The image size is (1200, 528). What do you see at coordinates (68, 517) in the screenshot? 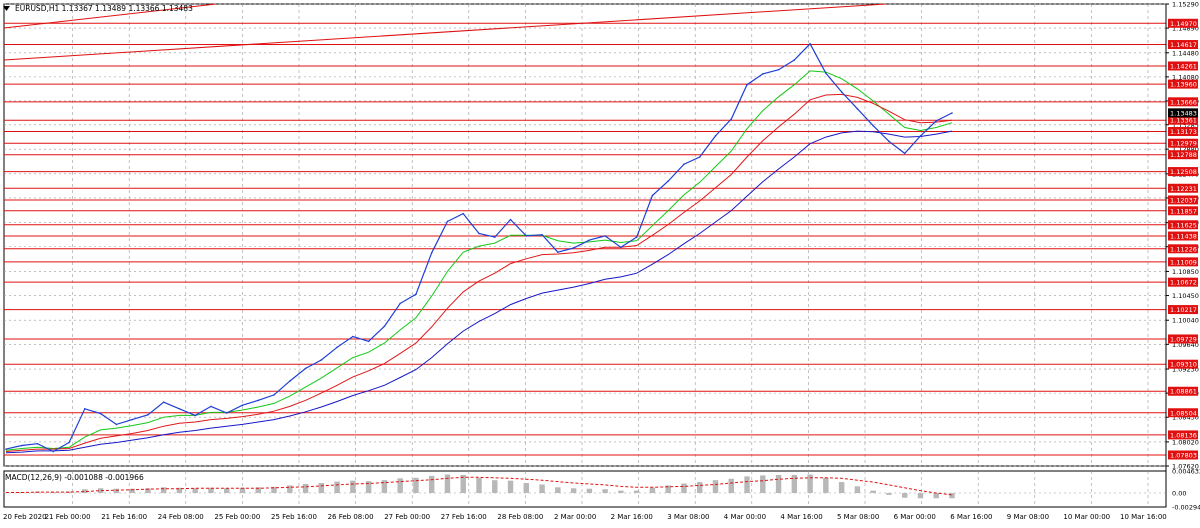
I see `x-tick-label: 21 Feb 00:00` at bounding box center [68, 517].